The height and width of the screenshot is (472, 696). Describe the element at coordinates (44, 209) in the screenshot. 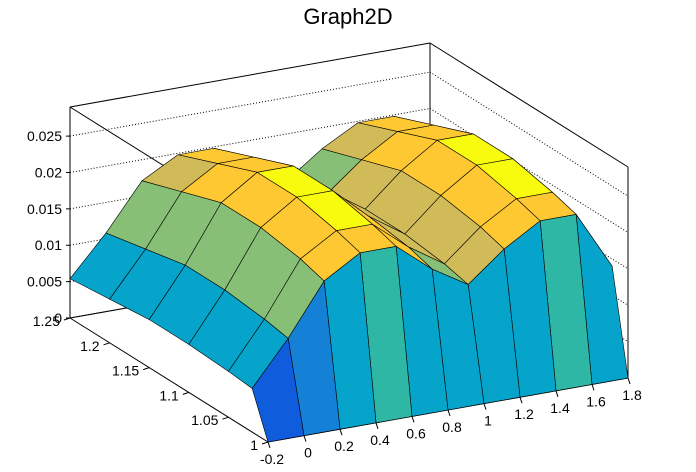

I see `z-tick-label: 0.015` at that location.